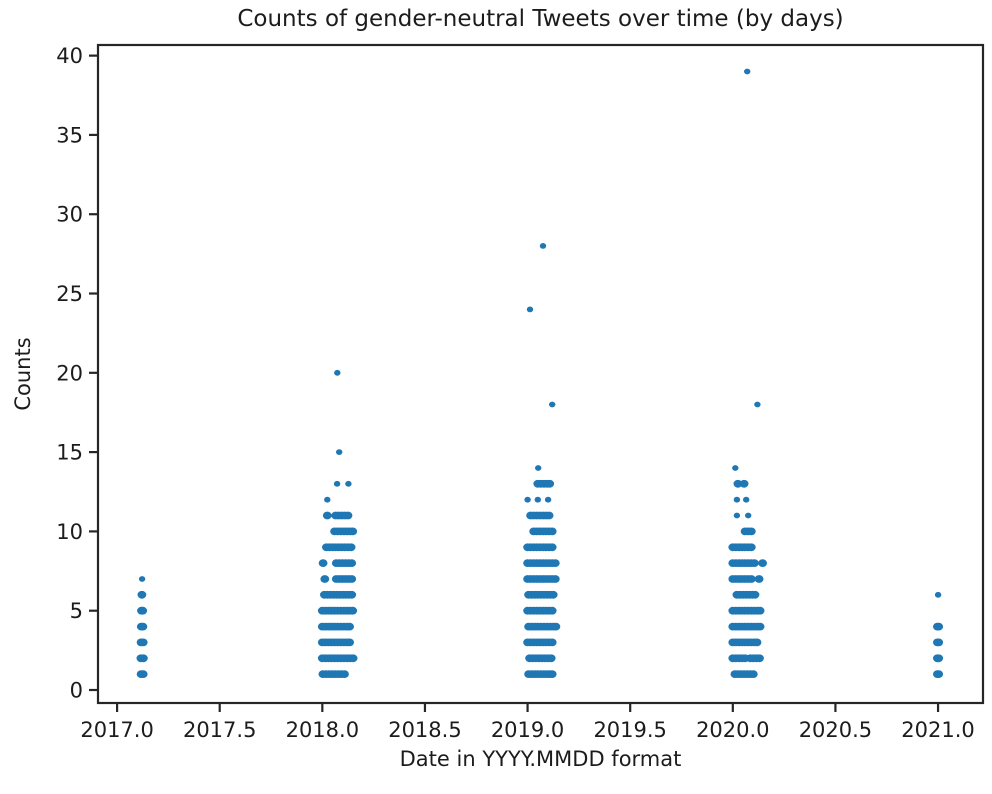 This screenshot has width=992, height=794. Describe the element at coordinates (76, 690) in the screenshot. I see `y-axis-tick-label: 0` at that location.